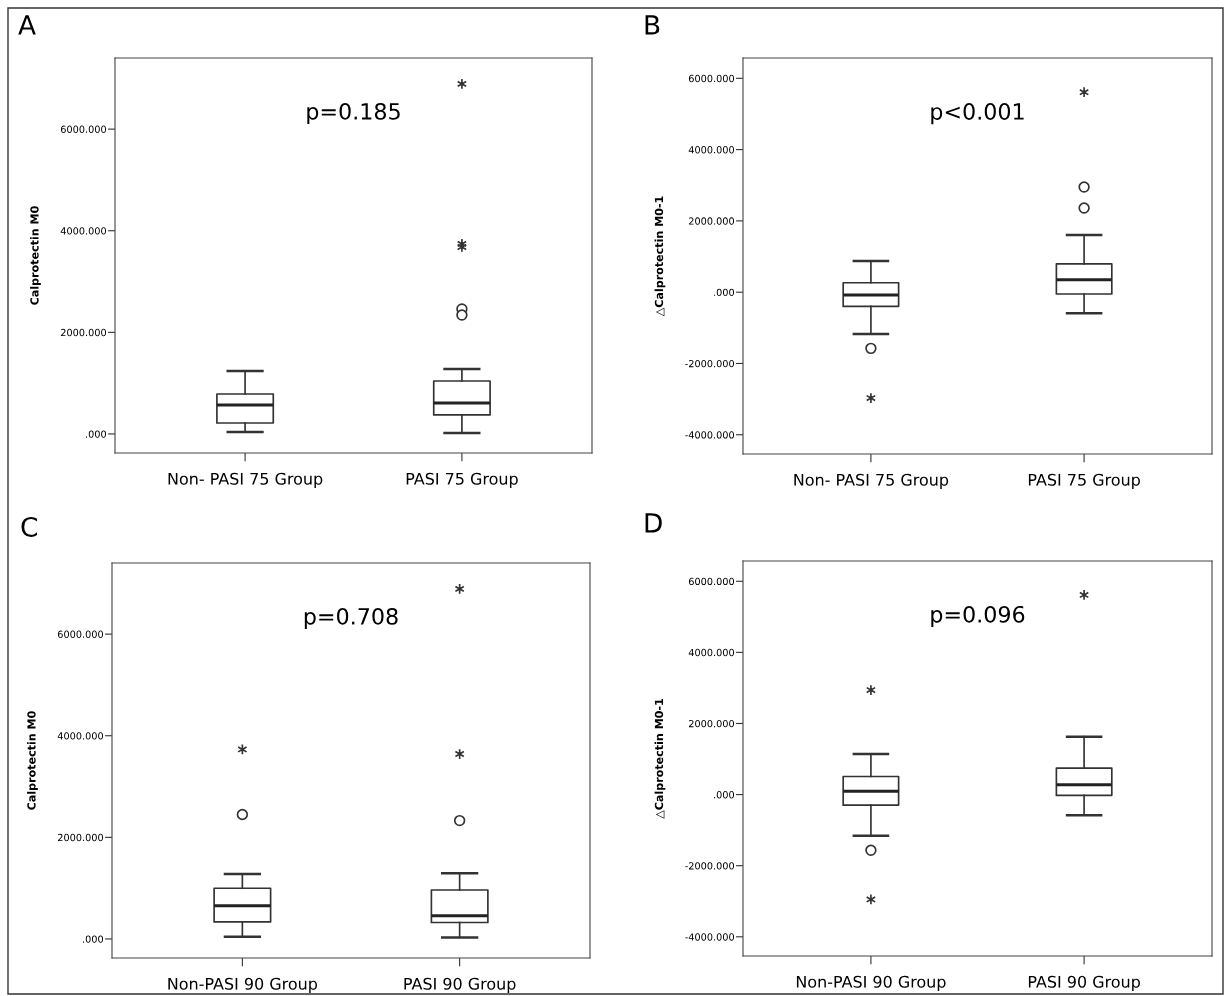  Describe the element at coordinates (29, 526) in the screenshot. I see `chart-title: C` at that location.